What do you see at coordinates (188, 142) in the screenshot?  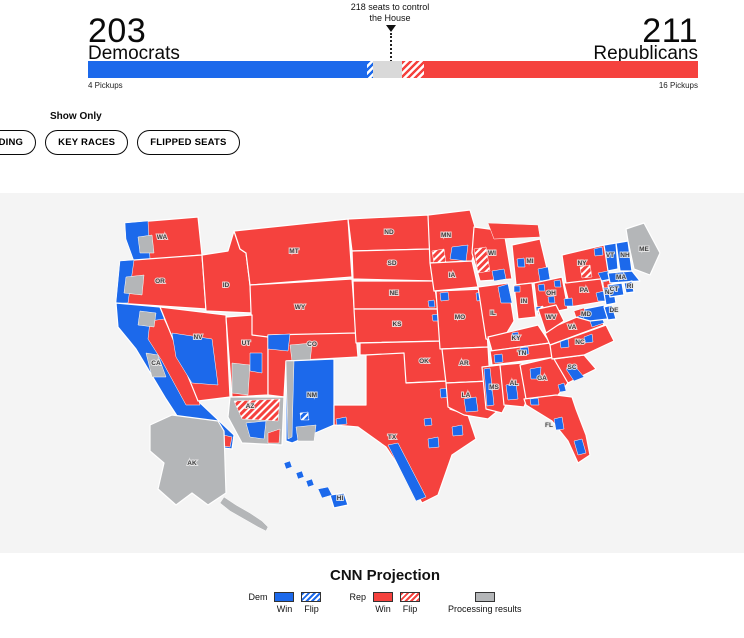 I see `filter-flipped-seats-button: FLIPPED SEATS` at bounding box center [188, 142].